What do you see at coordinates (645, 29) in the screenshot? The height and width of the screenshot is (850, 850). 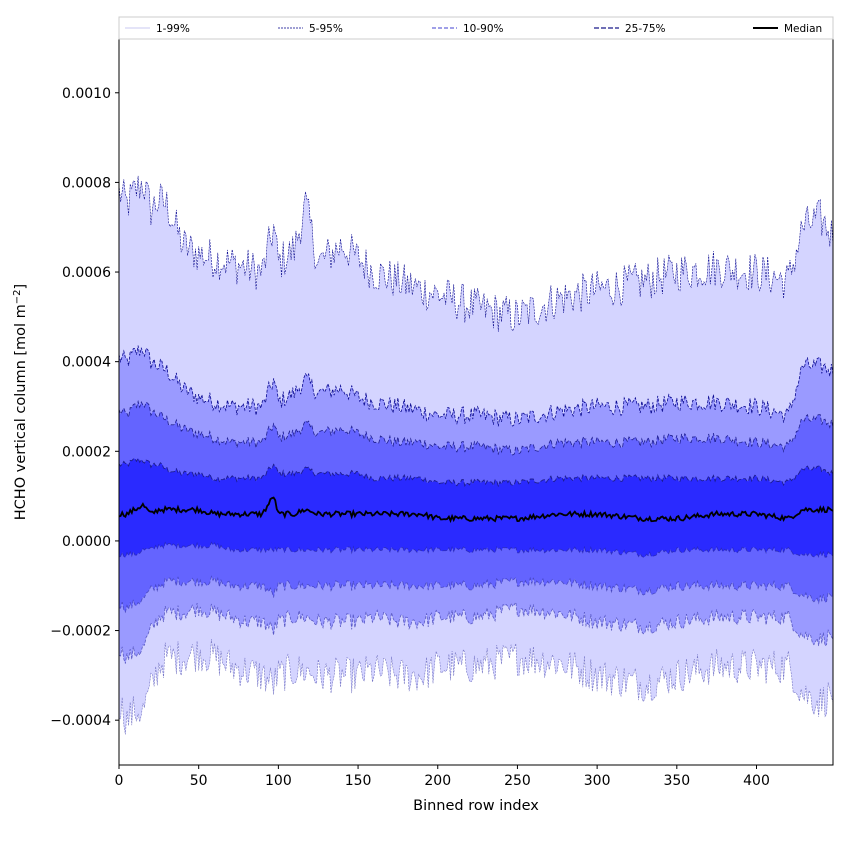 I see `legend-label: 25-75%` at bounding box center [645, 29].